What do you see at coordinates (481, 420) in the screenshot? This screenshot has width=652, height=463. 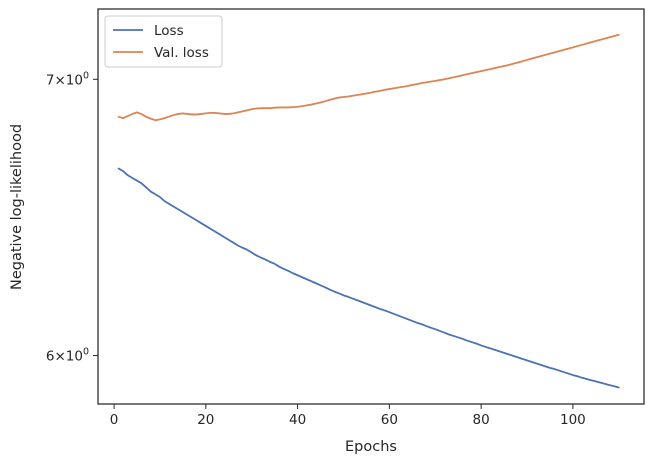 I see `x-tick-label: 80` at bounding box center [481, 420].